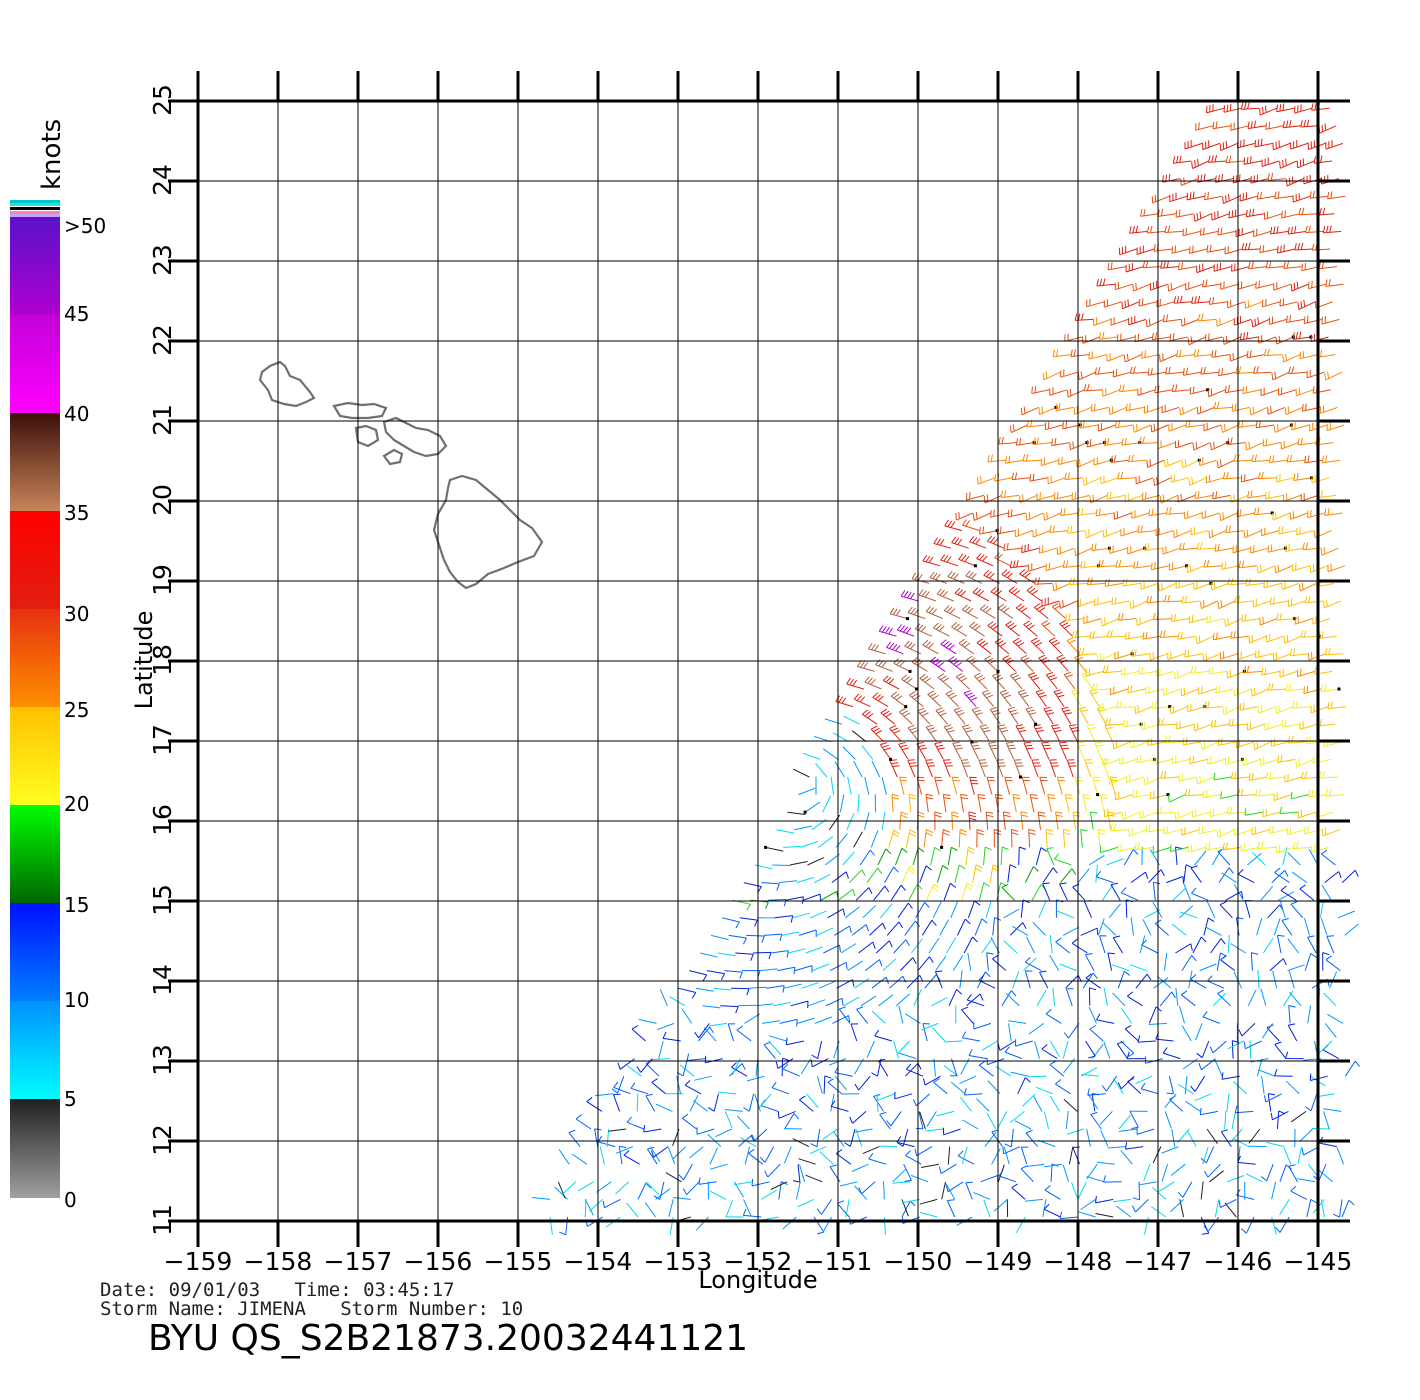 This screenshot has width=1420, height=1400. What do you see at coordinates (35, 1148) in the screenshot?
I see `colorbar-band` at bounding box center [35, 1148].